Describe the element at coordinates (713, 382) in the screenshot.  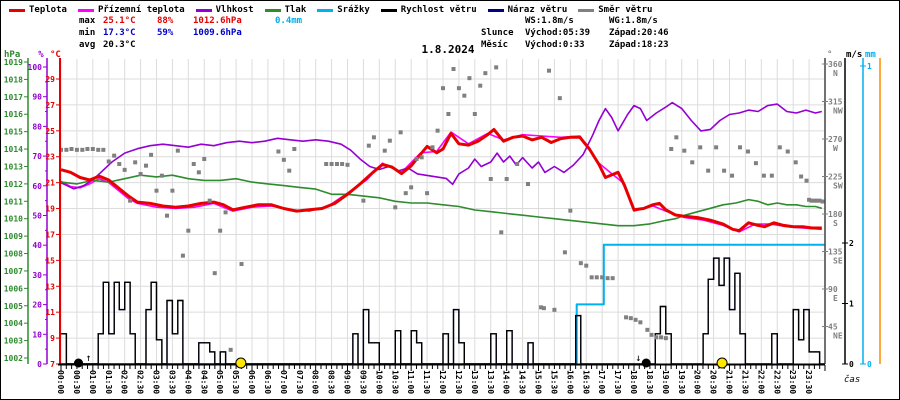
I see `x-tick-label: 20:30` at that location.